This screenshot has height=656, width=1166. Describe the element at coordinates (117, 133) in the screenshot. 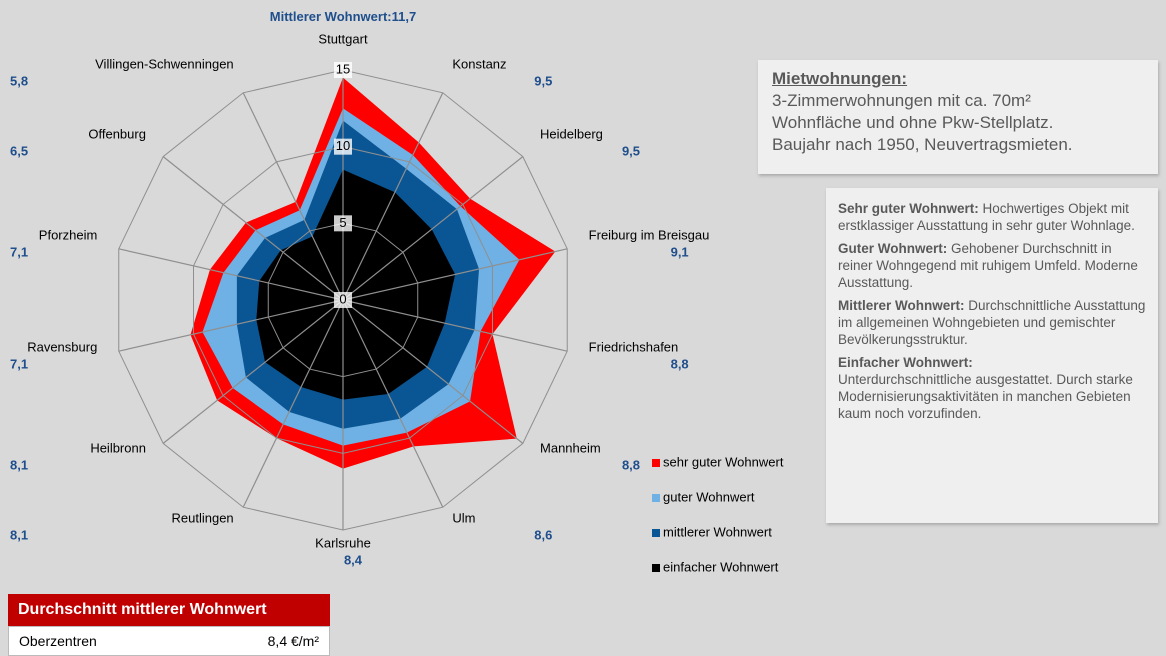

I see `category-label: Offenburg` at that location.